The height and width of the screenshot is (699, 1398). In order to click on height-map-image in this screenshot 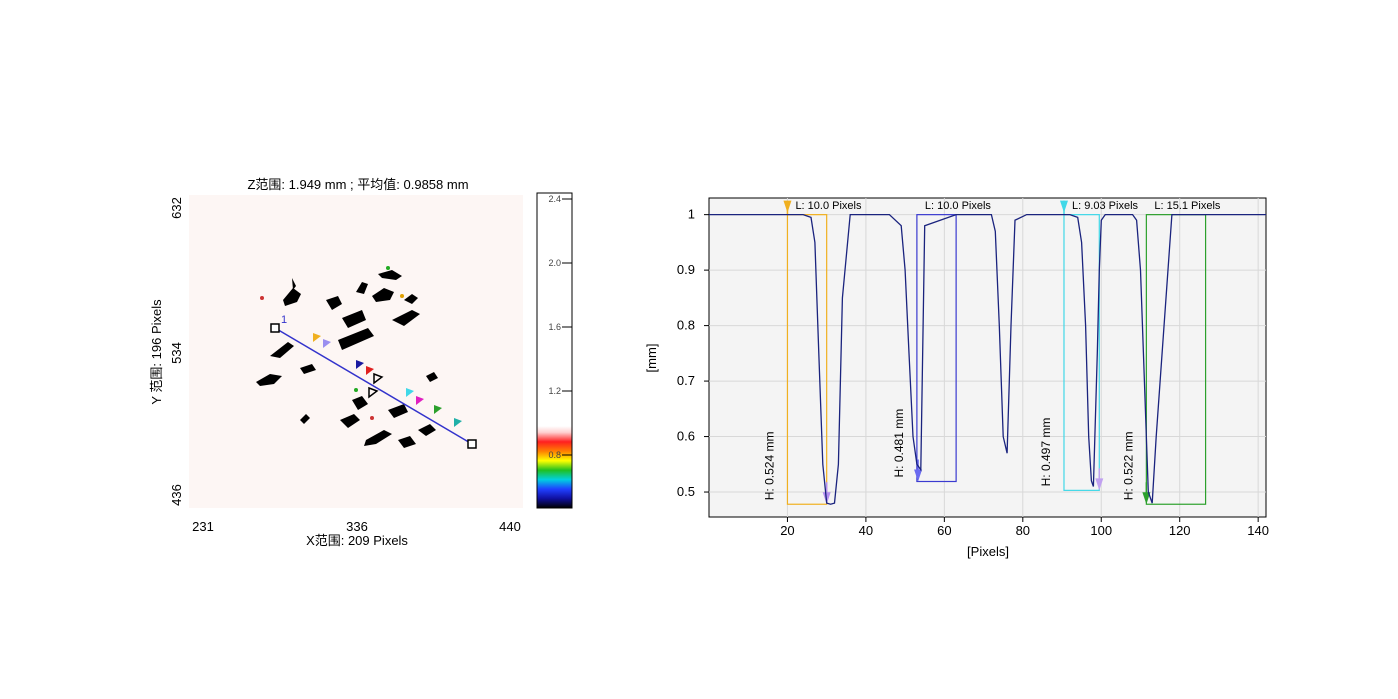, I will do `click(356, 351)`.